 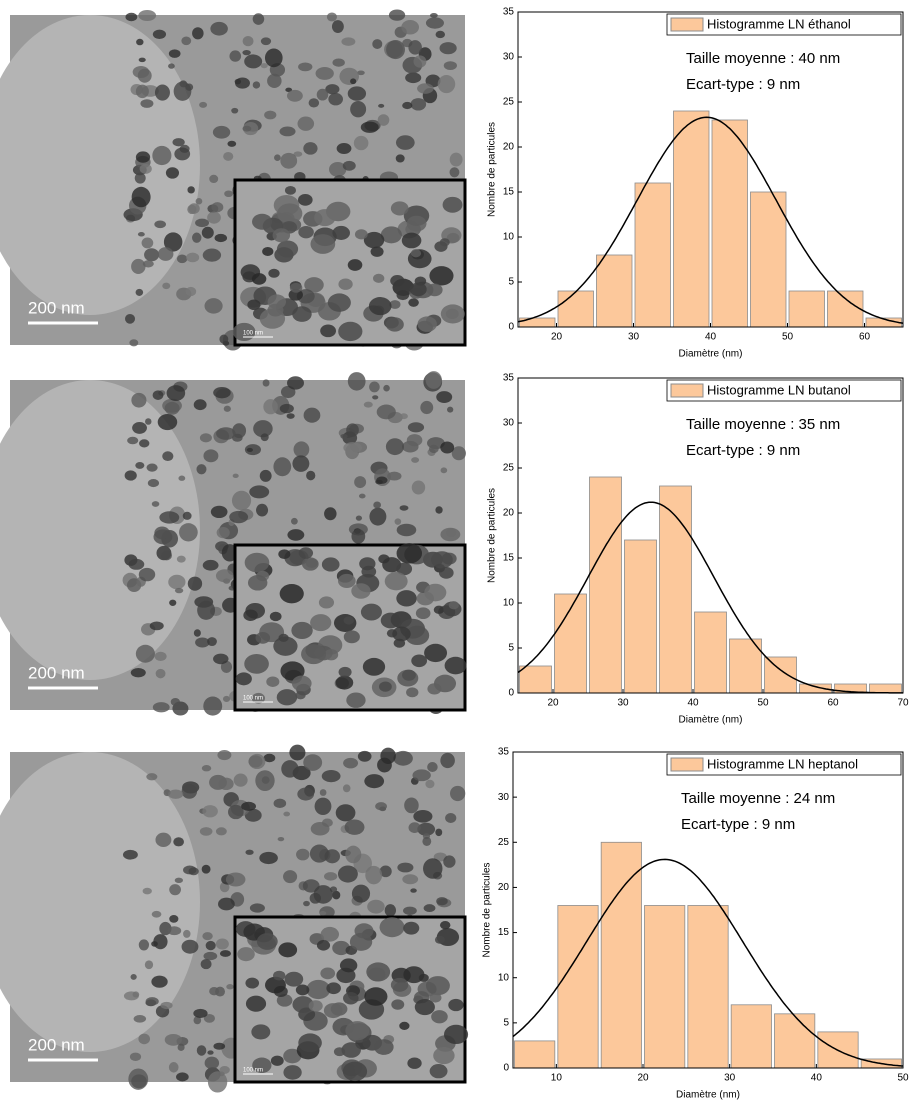 I want to click on y-tick-label: 10, so click(x=509, y=237).